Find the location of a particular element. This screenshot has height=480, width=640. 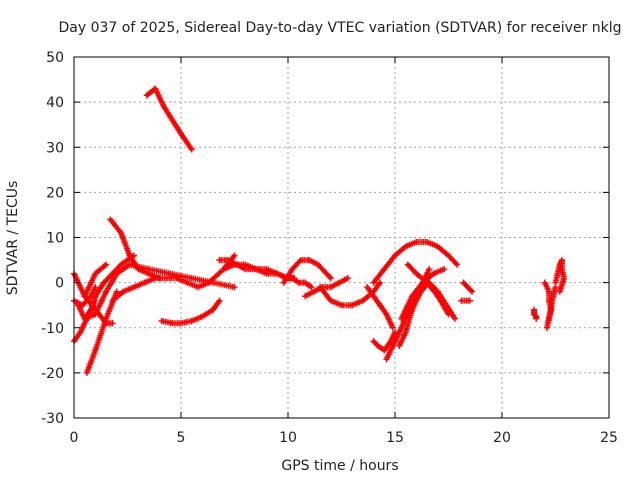

x-tick-label: 0 is located at coordinates (74, 438).